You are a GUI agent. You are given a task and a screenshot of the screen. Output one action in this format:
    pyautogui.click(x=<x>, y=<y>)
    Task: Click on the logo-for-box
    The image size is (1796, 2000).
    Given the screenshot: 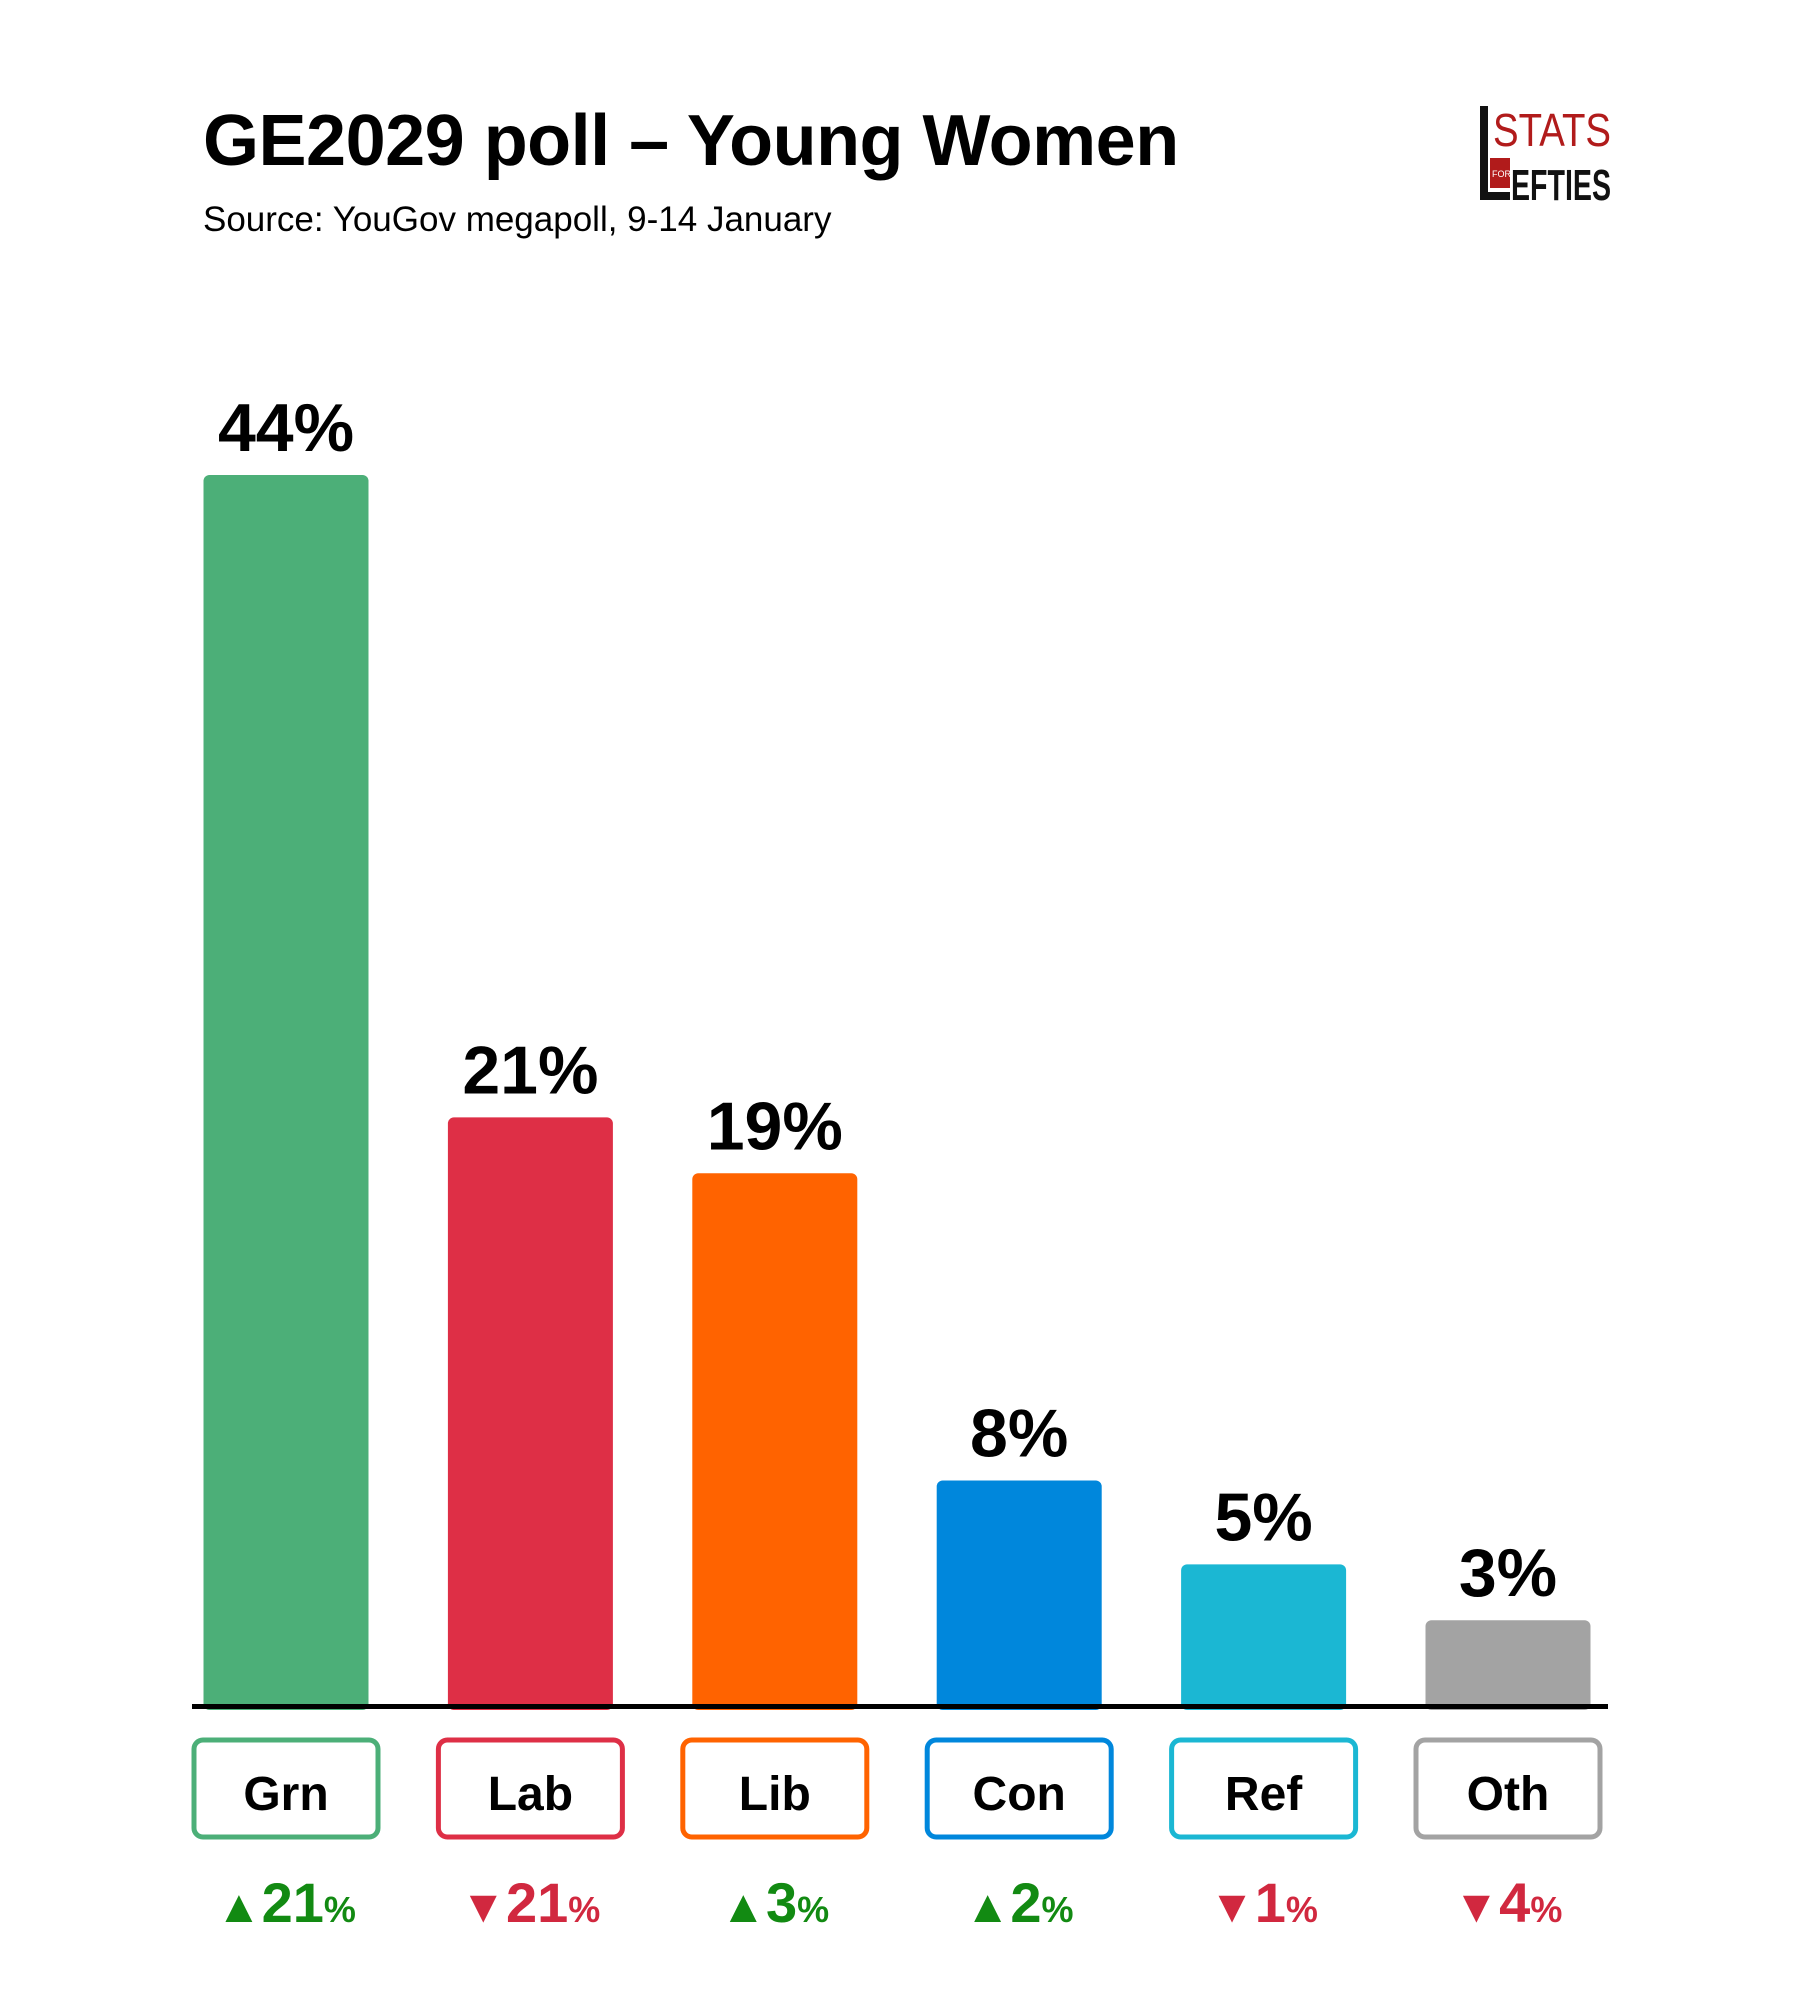 What is the action you would take?
    pyautogui.click(x=1500, y=173)
    